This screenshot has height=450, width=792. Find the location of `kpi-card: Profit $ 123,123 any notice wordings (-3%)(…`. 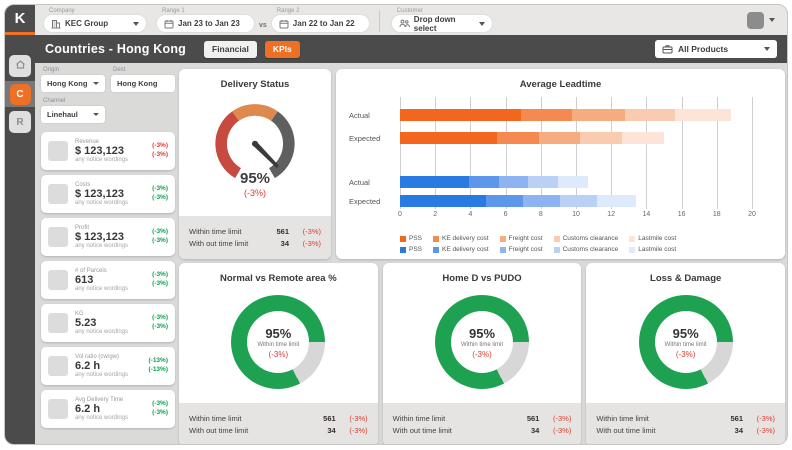

kpi-card: Profit $ 123,123 any notice wordings (-3%)(… is located at coordinates (108, 237).